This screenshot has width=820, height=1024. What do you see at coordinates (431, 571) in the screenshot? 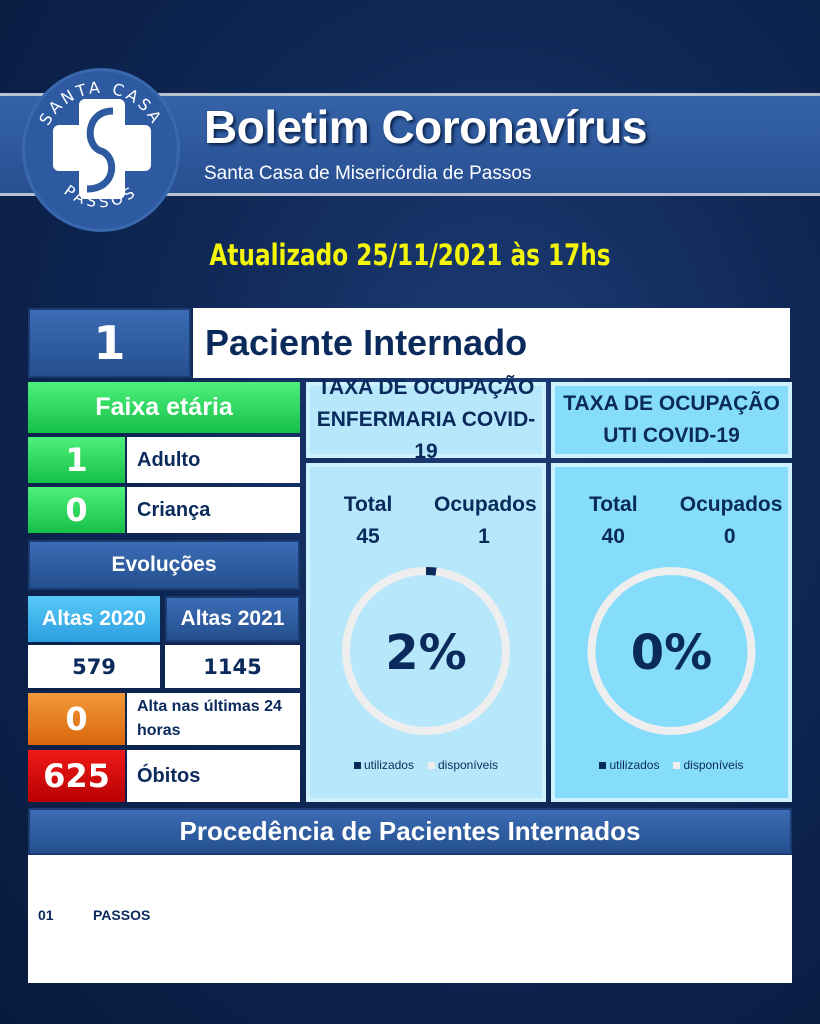
I see `donut-used-segment` at bounding box center [431, 571].